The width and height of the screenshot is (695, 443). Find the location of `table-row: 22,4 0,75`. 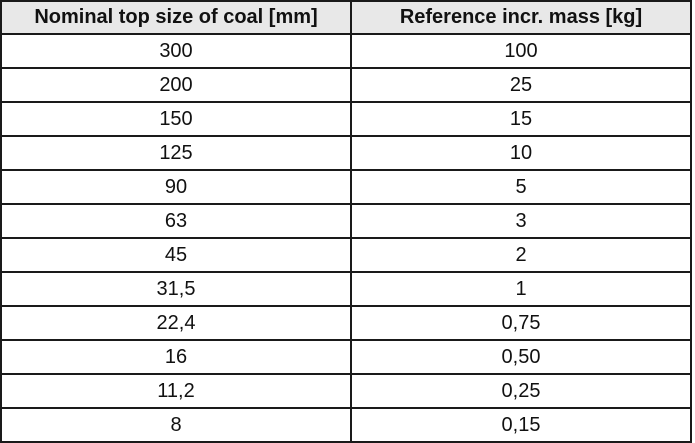

table-row: 22,4 0,75 is located at coordinates (346, 323).